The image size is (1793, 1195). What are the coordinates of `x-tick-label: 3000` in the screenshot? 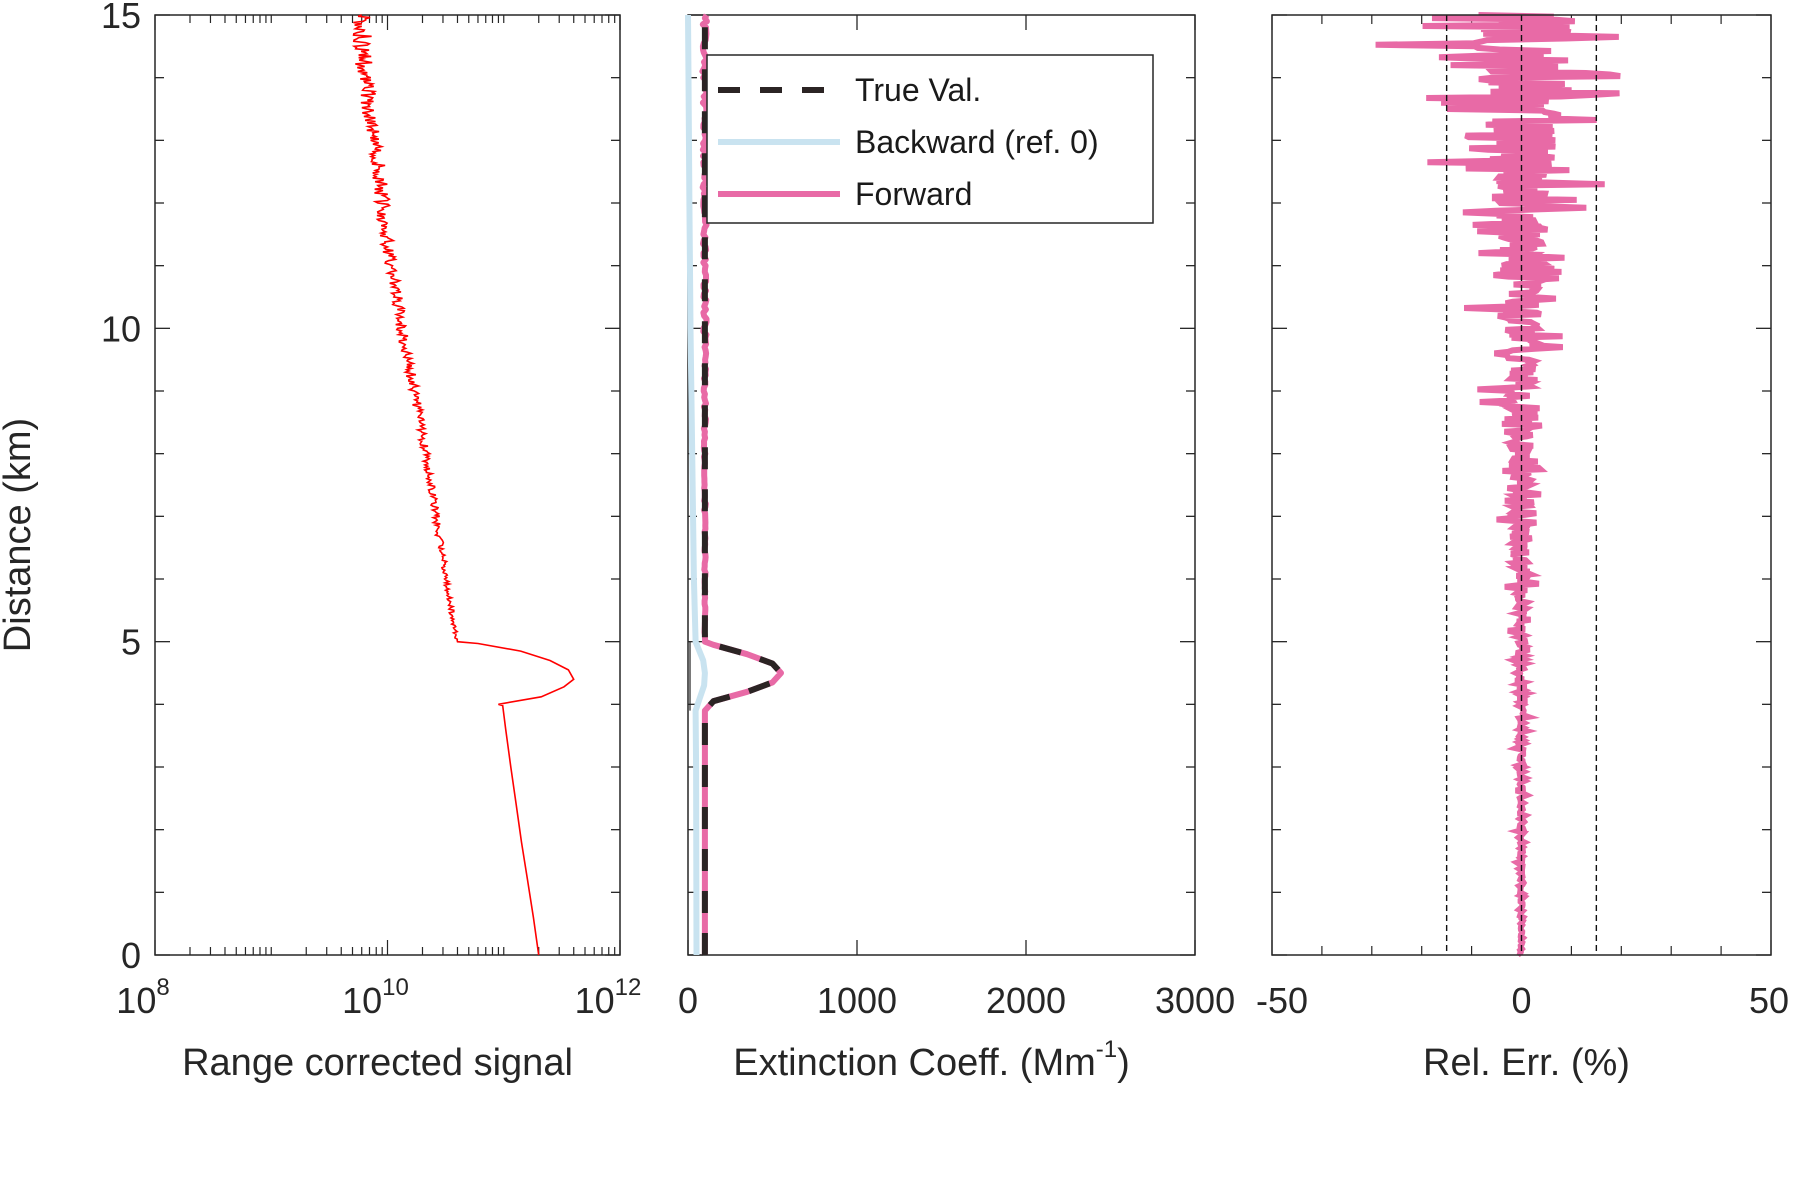 It's located at (1195, 1000).